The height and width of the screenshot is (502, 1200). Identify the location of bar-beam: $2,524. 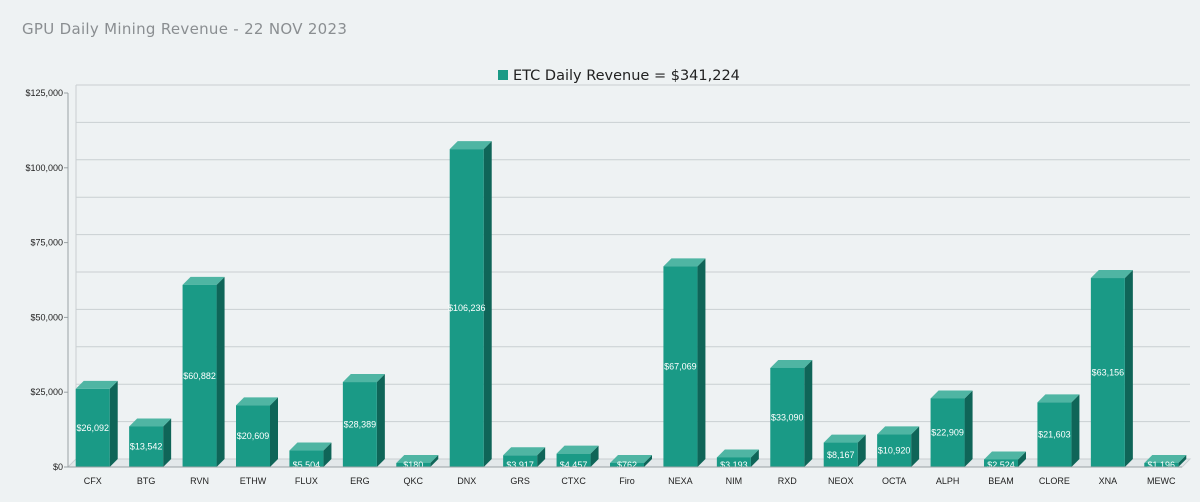
(1005, 460).